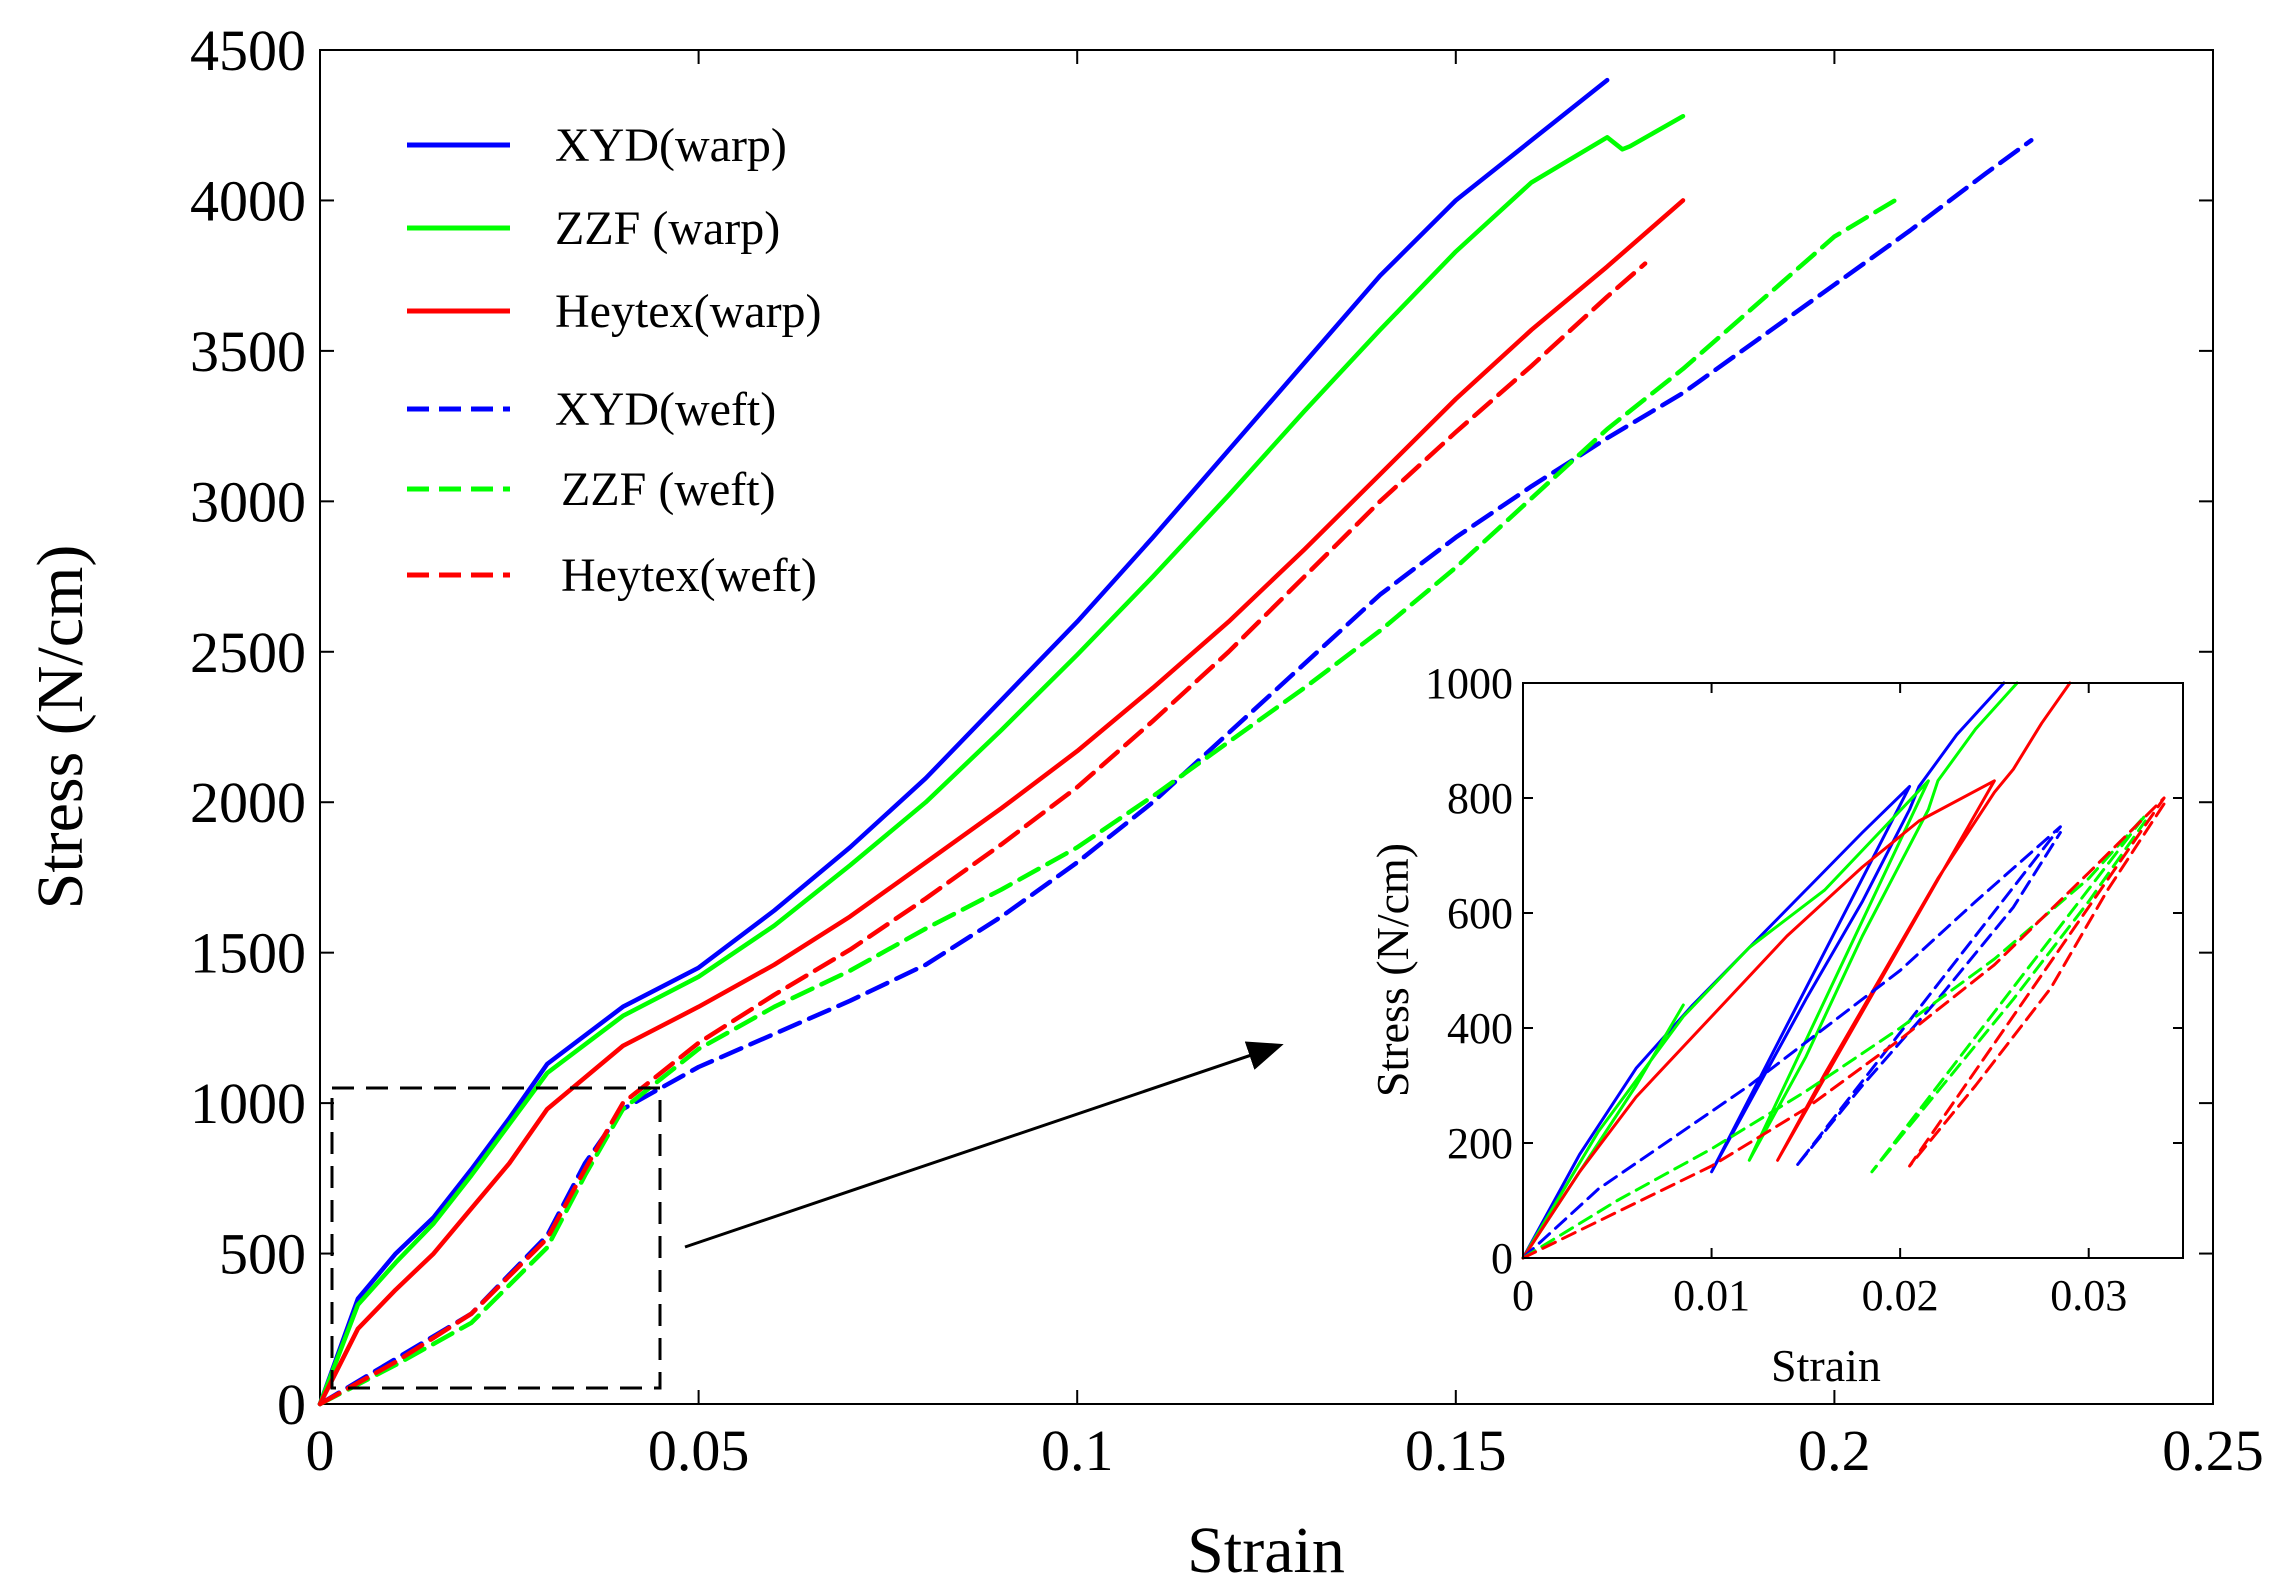  I want to click on zoom-arrow, so click(984, 1145).